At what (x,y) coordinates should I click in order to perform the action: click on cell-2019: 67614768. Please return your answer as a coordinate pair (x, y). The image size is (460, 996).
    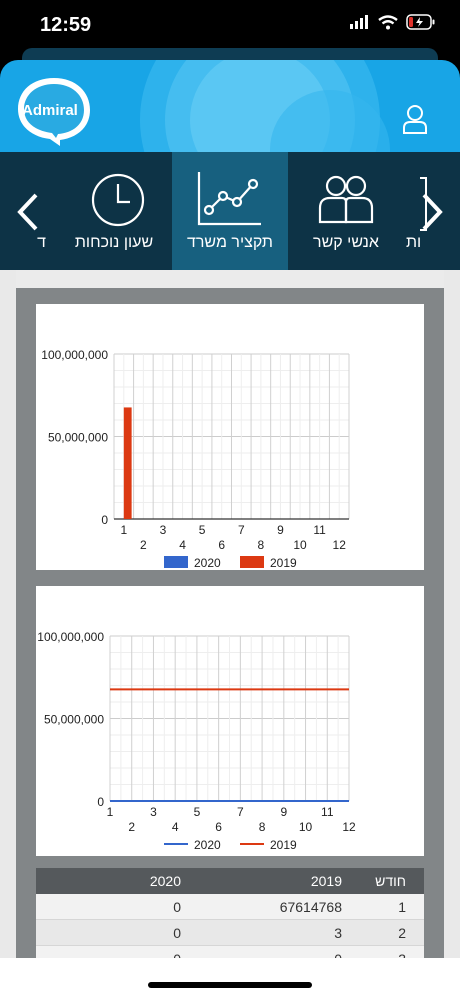
    Looking at the image, I should click on (310, 907).